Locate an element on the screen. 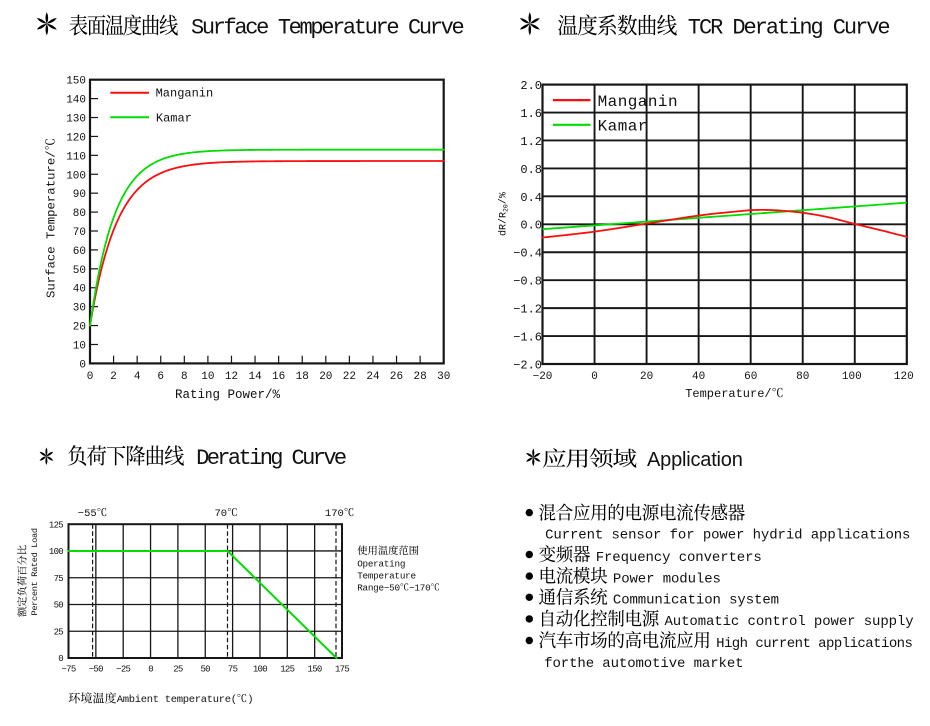  svg-text: Temperature/ is located at coordinates (728, 394).